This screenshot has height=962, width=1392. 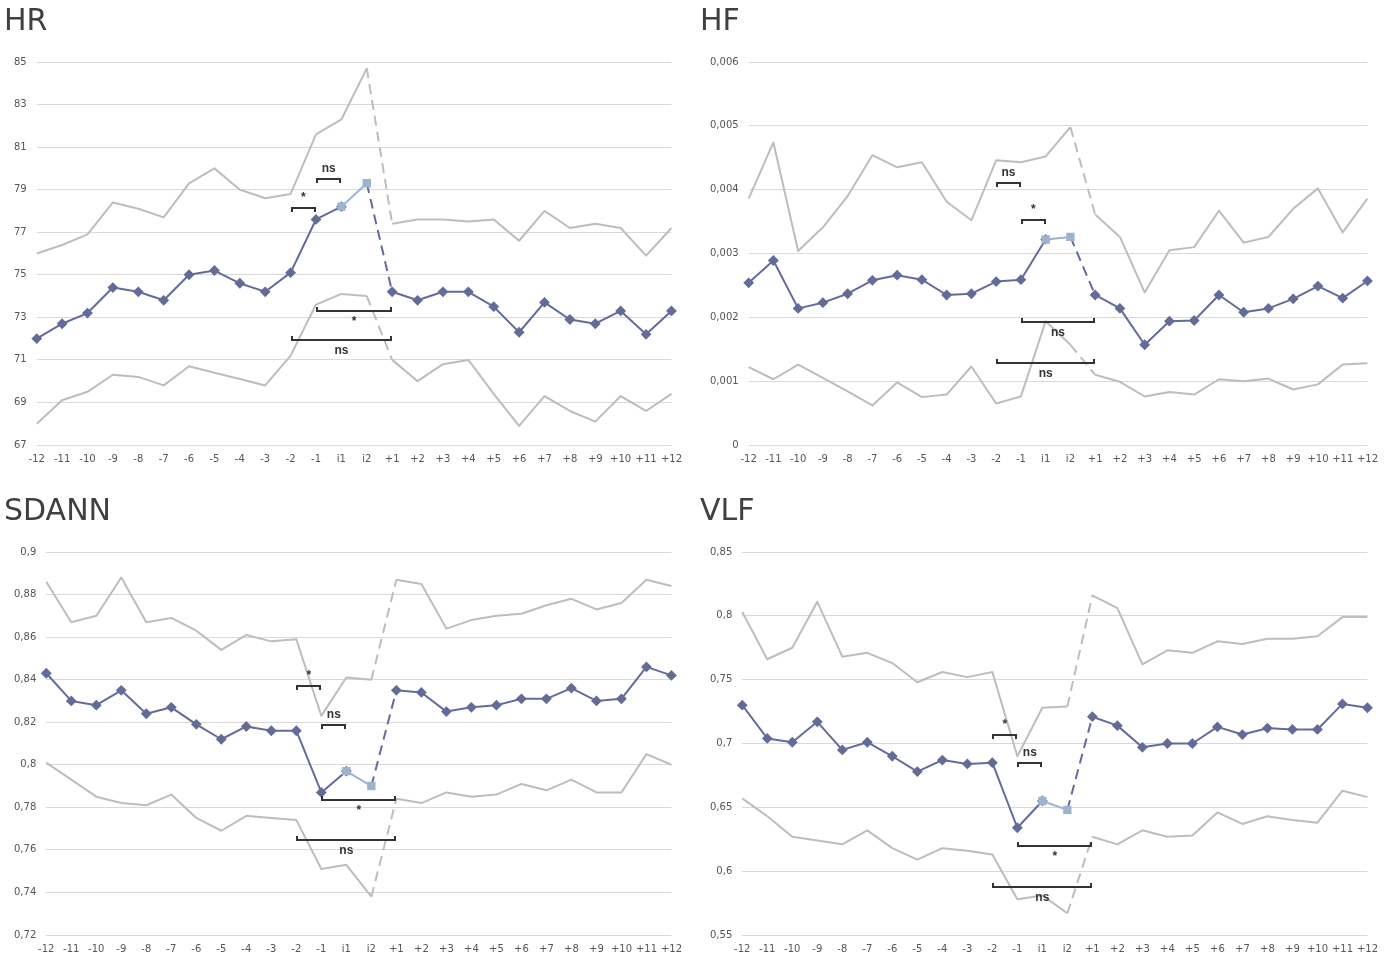 I want to click on y-tick-label: 83, so click(x=20, y=104).